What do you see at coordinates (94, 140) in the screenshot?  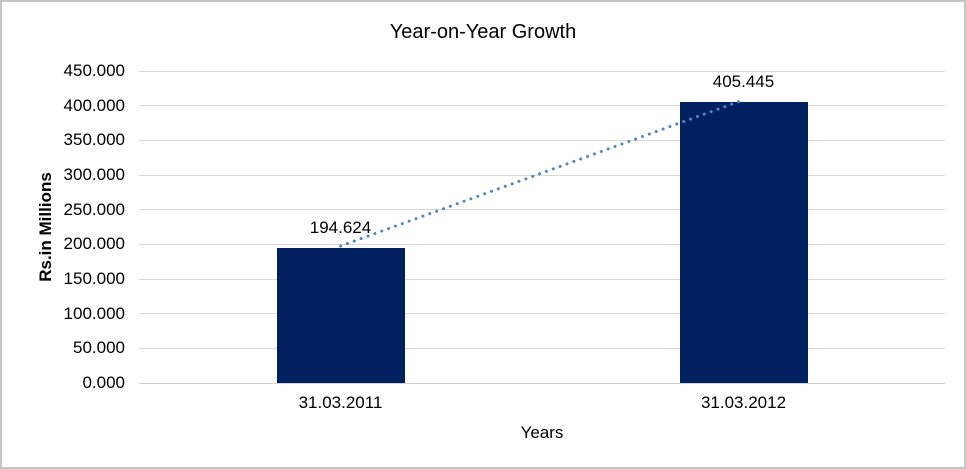 I see `y-axis-tick-label: 350.000` at bounding box center [94, 140].